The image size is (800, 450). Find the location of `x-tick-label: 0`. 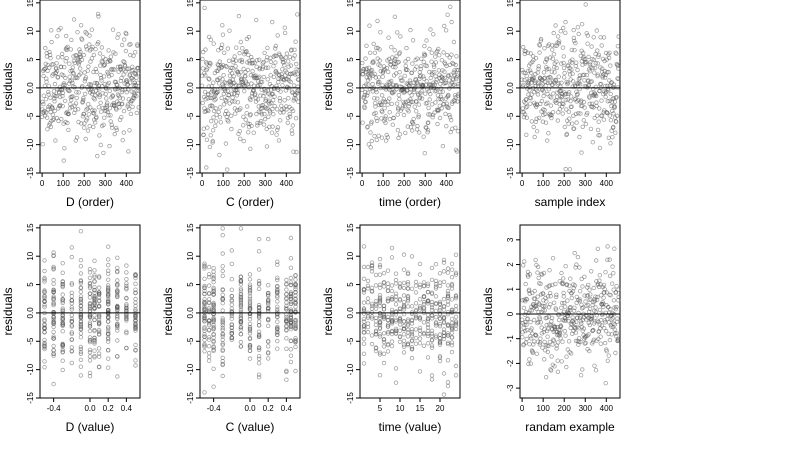

x-tick-label: 0 is located at coordinates (202, 183).